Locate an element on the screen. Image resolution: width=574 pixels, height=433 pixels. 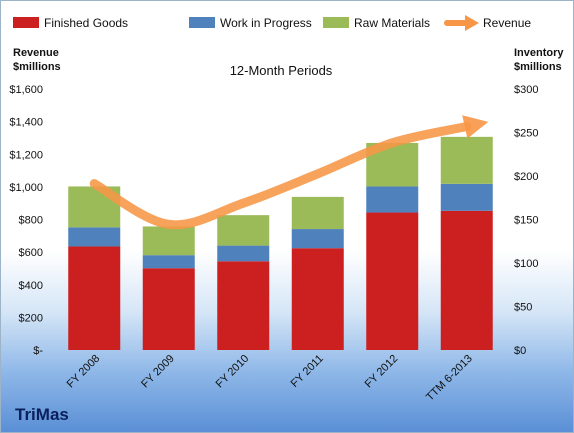
x-tick-label: FY 2009 is located at coordinates (158, 372).